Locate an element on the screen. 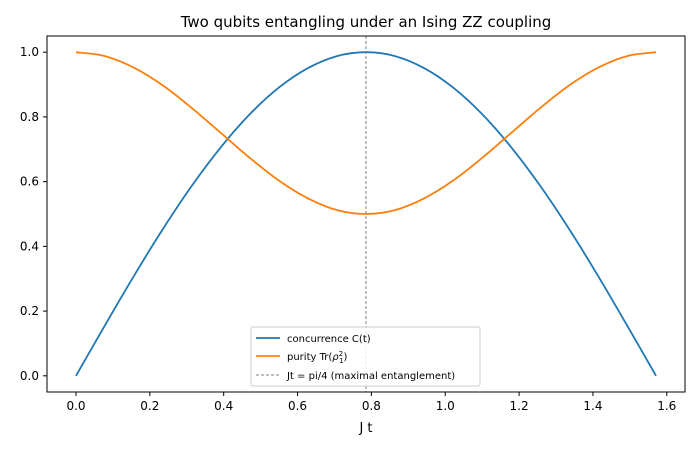  y-tick-label: 0.2 is located at coordinates (29, 311).